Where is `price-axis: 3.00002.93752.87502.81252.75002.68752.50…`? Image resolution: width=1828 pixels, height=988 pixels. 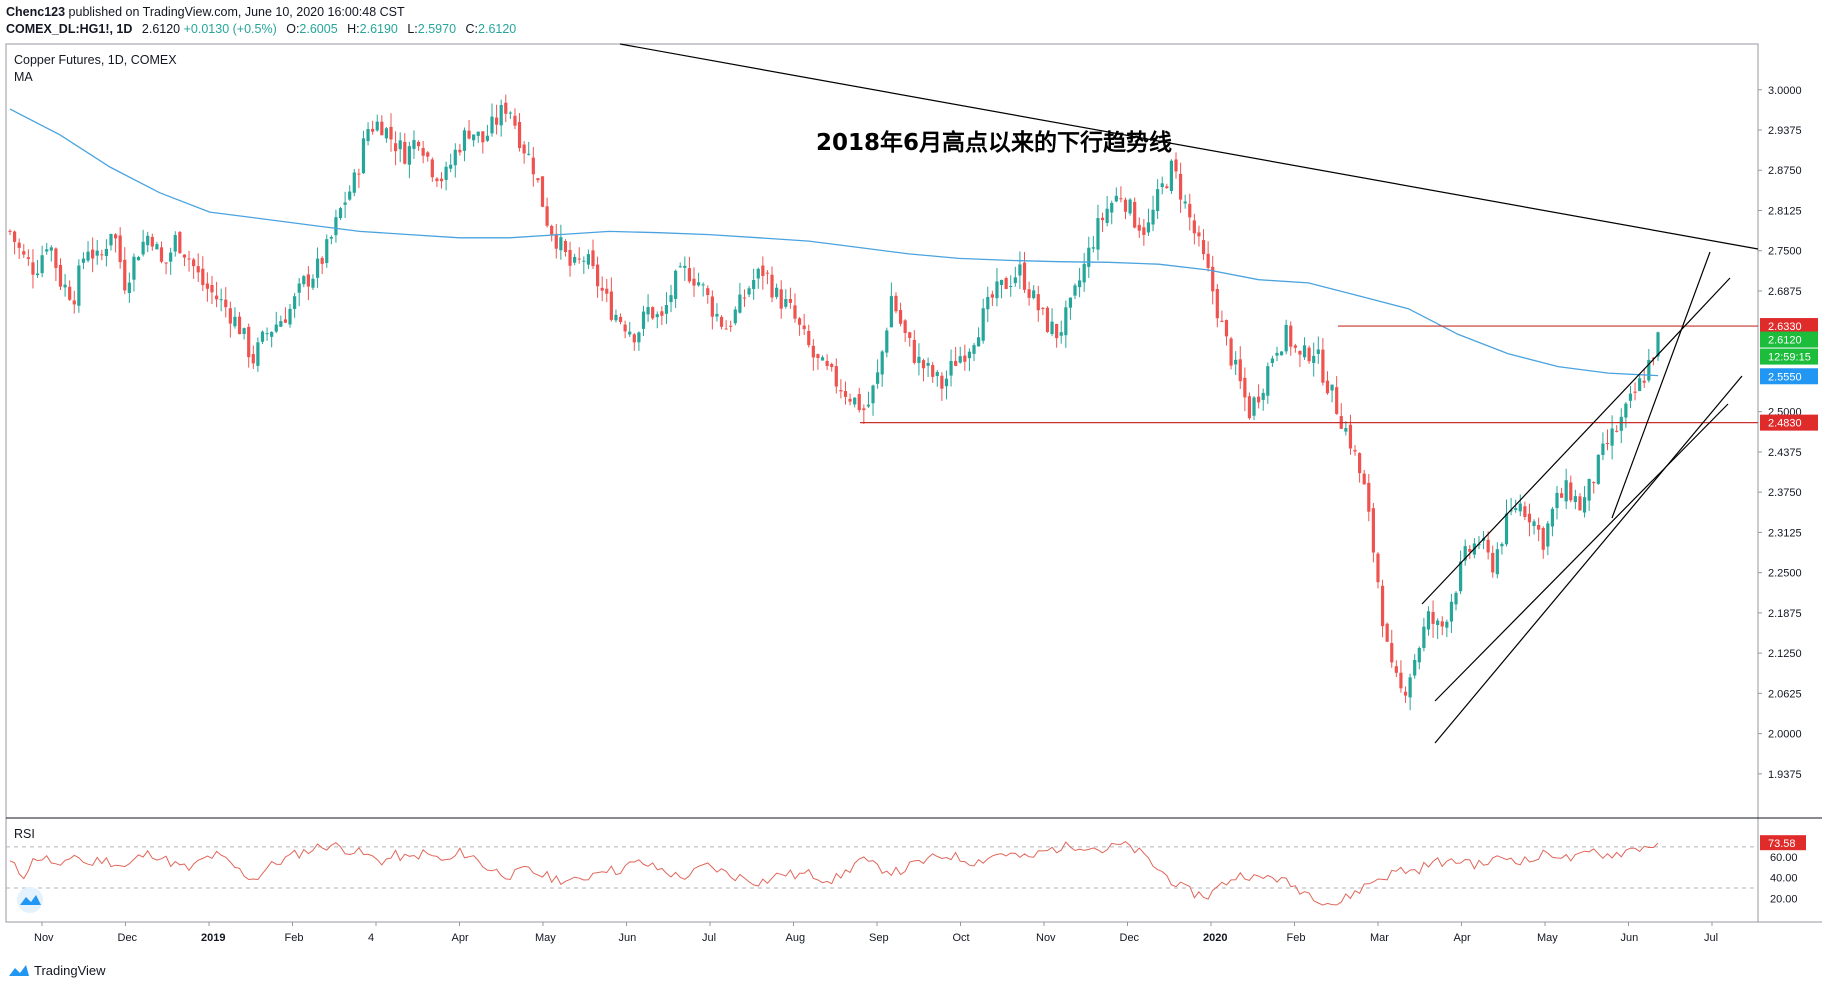
price-axis: 3.00002.93752.87502.81252.75002.68752.50… is located at coordinates (1780, 433).